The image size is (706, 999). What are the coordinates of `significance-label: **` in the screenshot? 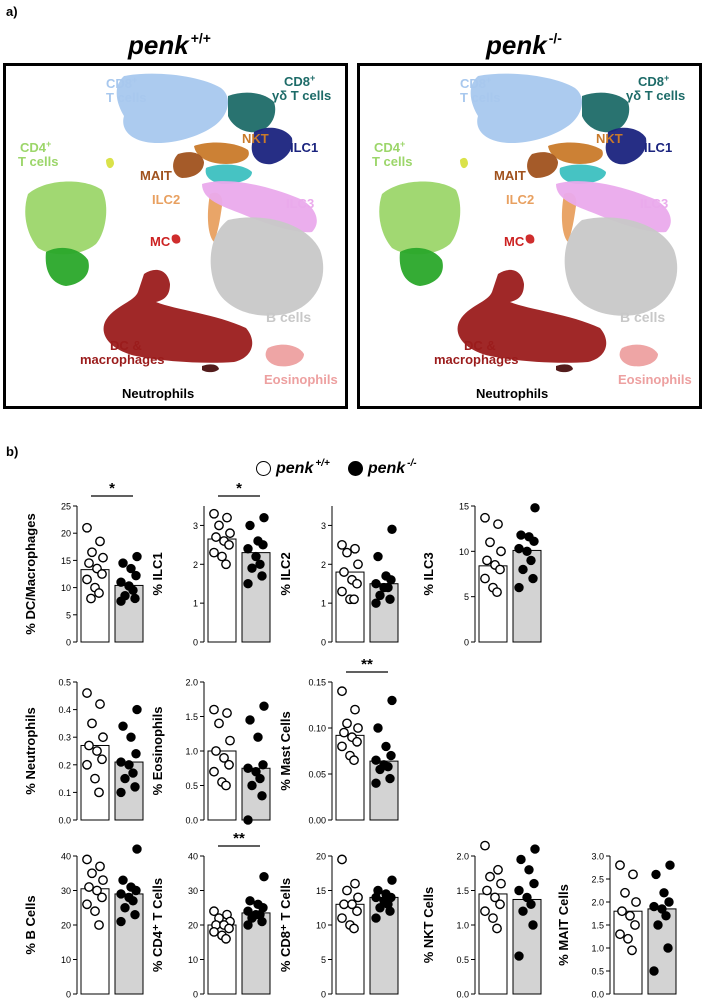 It's located at (367, 664).